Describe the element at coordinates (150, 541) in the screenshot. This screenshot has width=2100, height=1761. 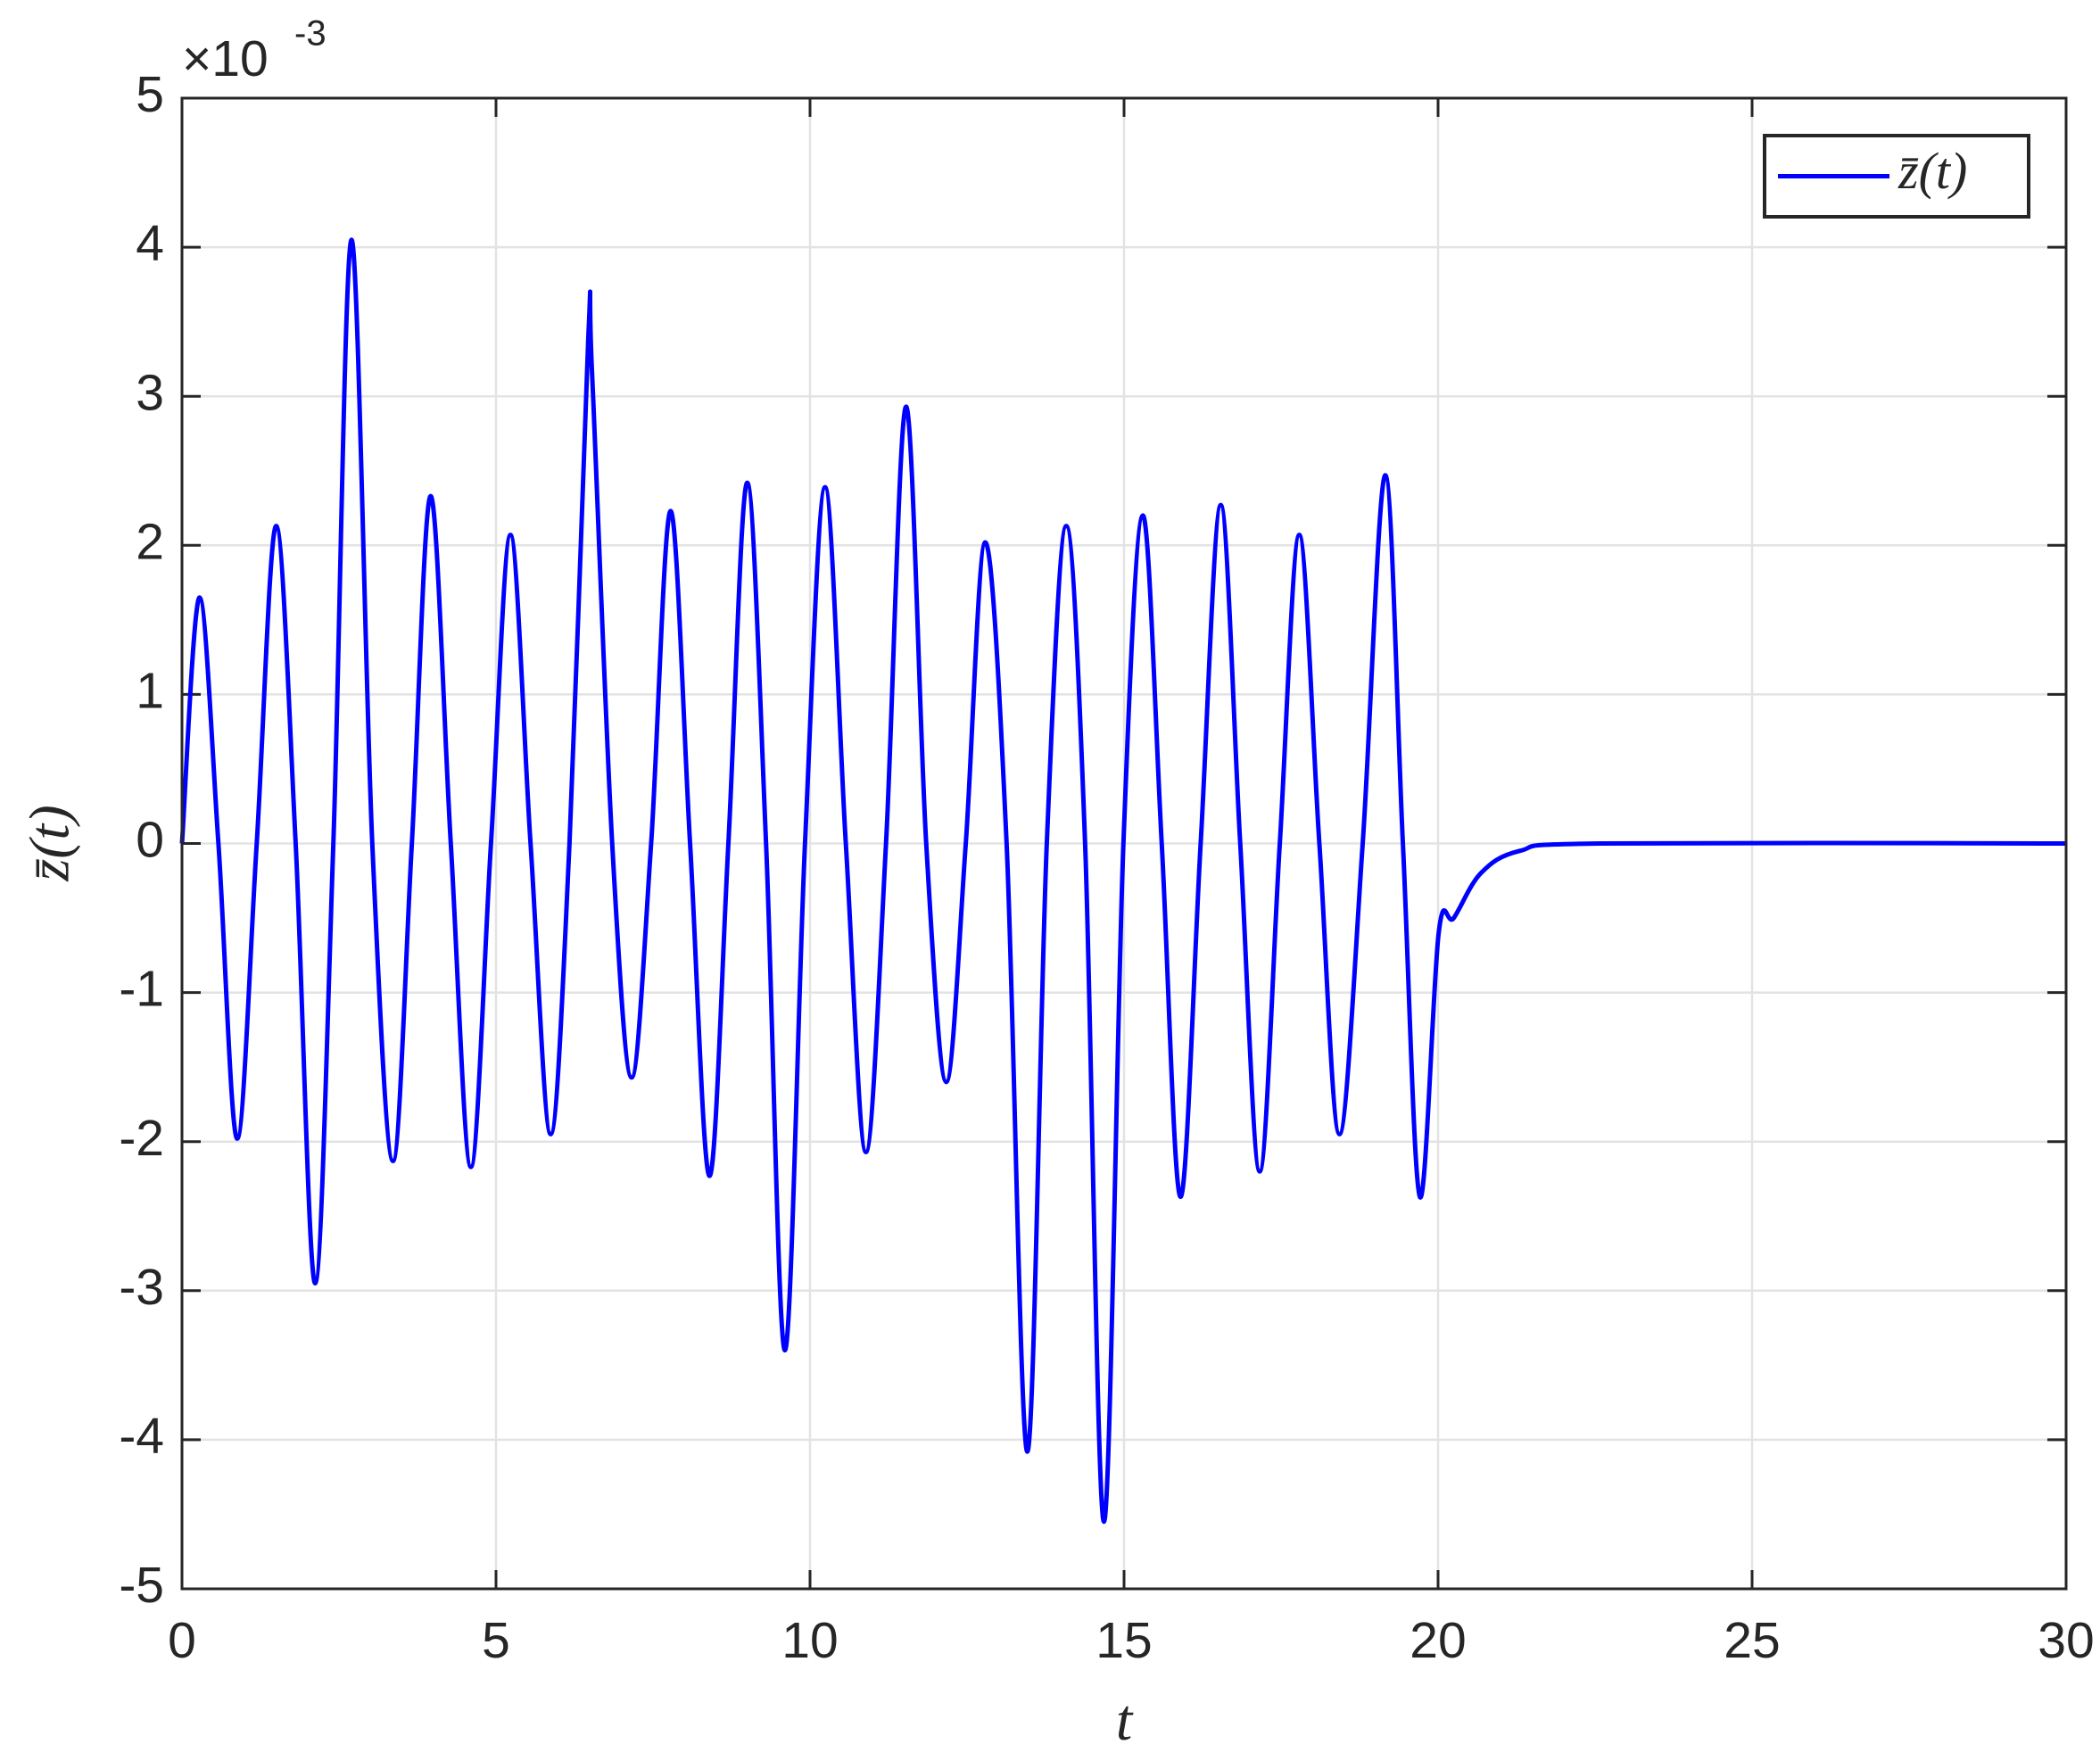
I see `y-tick-label: 2` at that location.